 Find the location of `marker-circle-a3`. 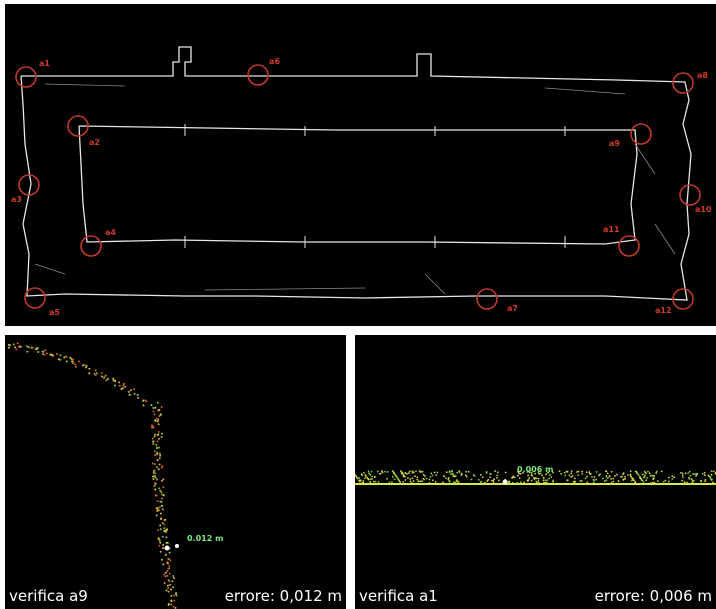

marker-circle-a3 is located at coordinates (29, 185).